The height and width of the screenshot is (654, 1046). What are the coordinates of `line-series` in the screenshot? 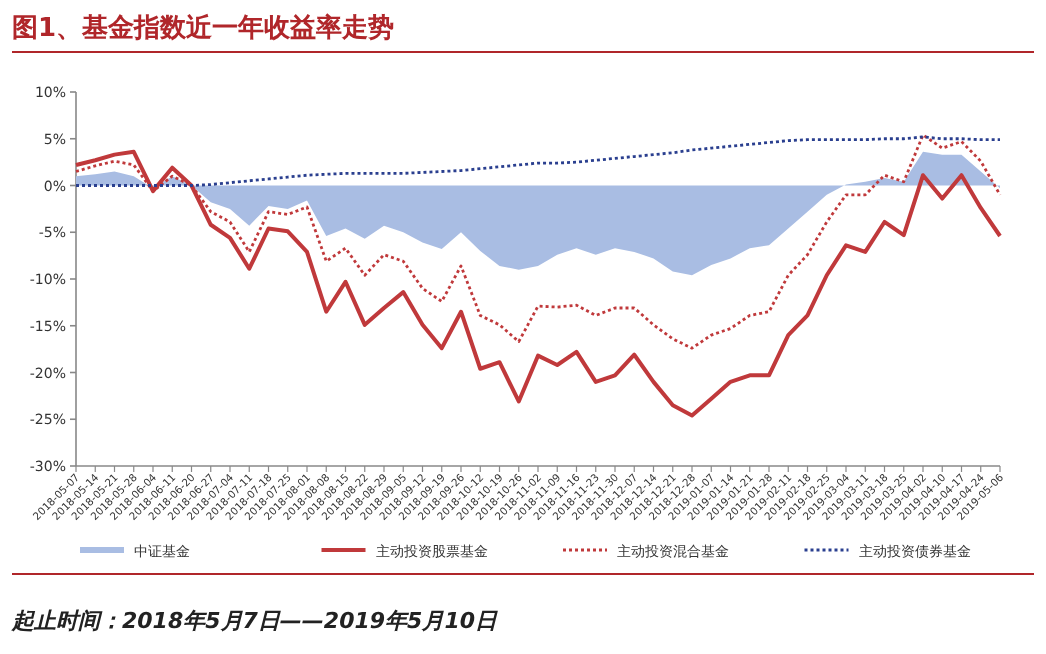 It's located at (538, 161).